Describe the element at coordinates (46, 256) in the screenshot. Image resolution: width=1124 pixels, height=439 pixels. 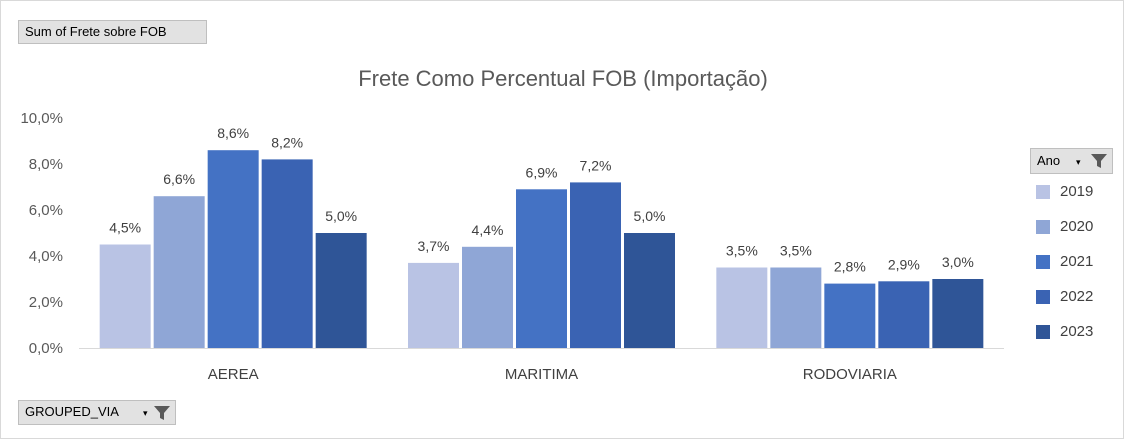
I see `y-tick-label: 4,0%` at that location.